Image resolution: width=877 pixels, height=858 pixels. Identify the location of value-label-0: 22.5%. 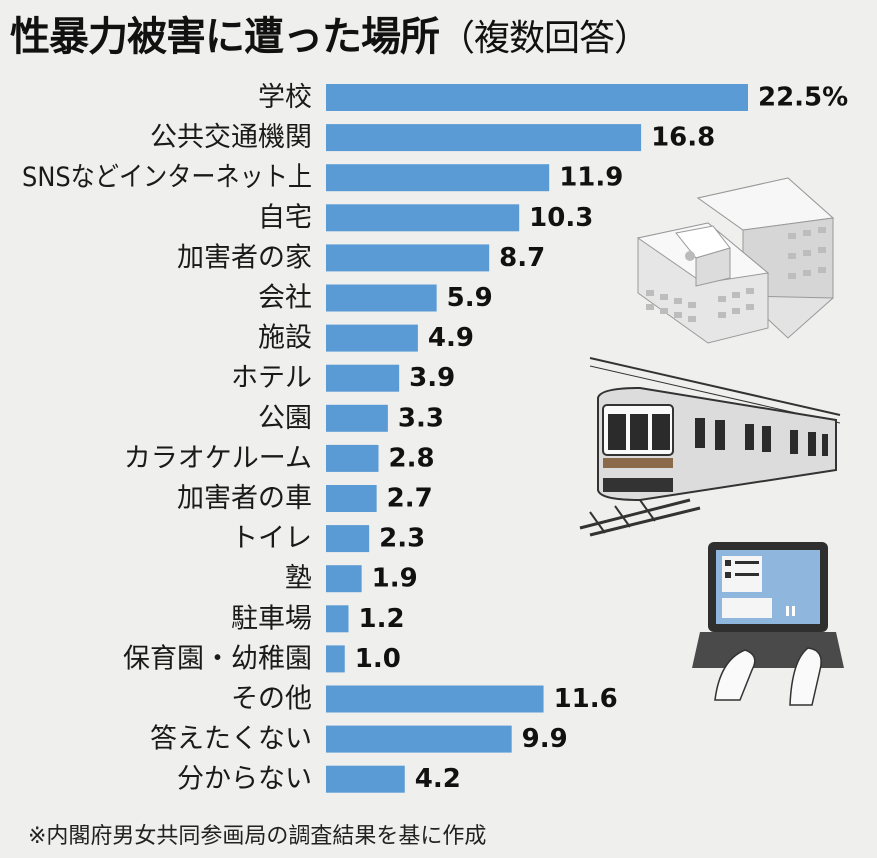
(803, 98).